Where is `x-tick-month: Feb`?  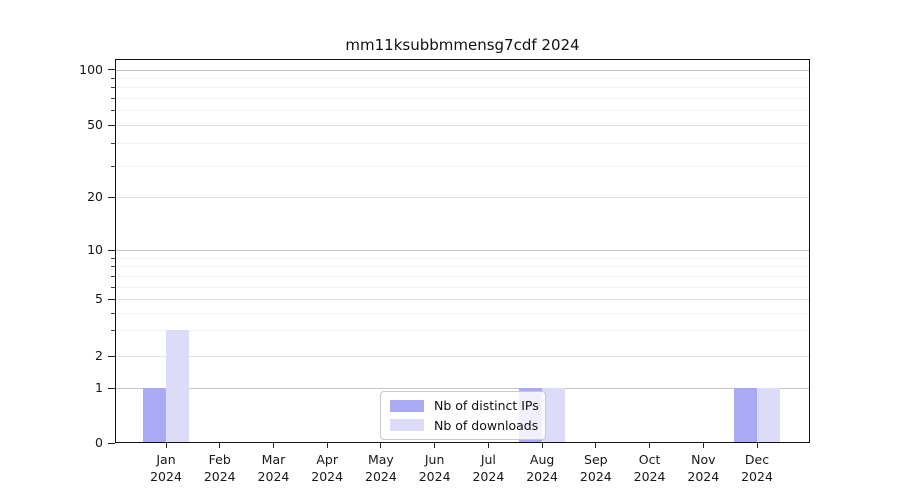 x-tick-month: Feb is located at coordinates (219, 459).